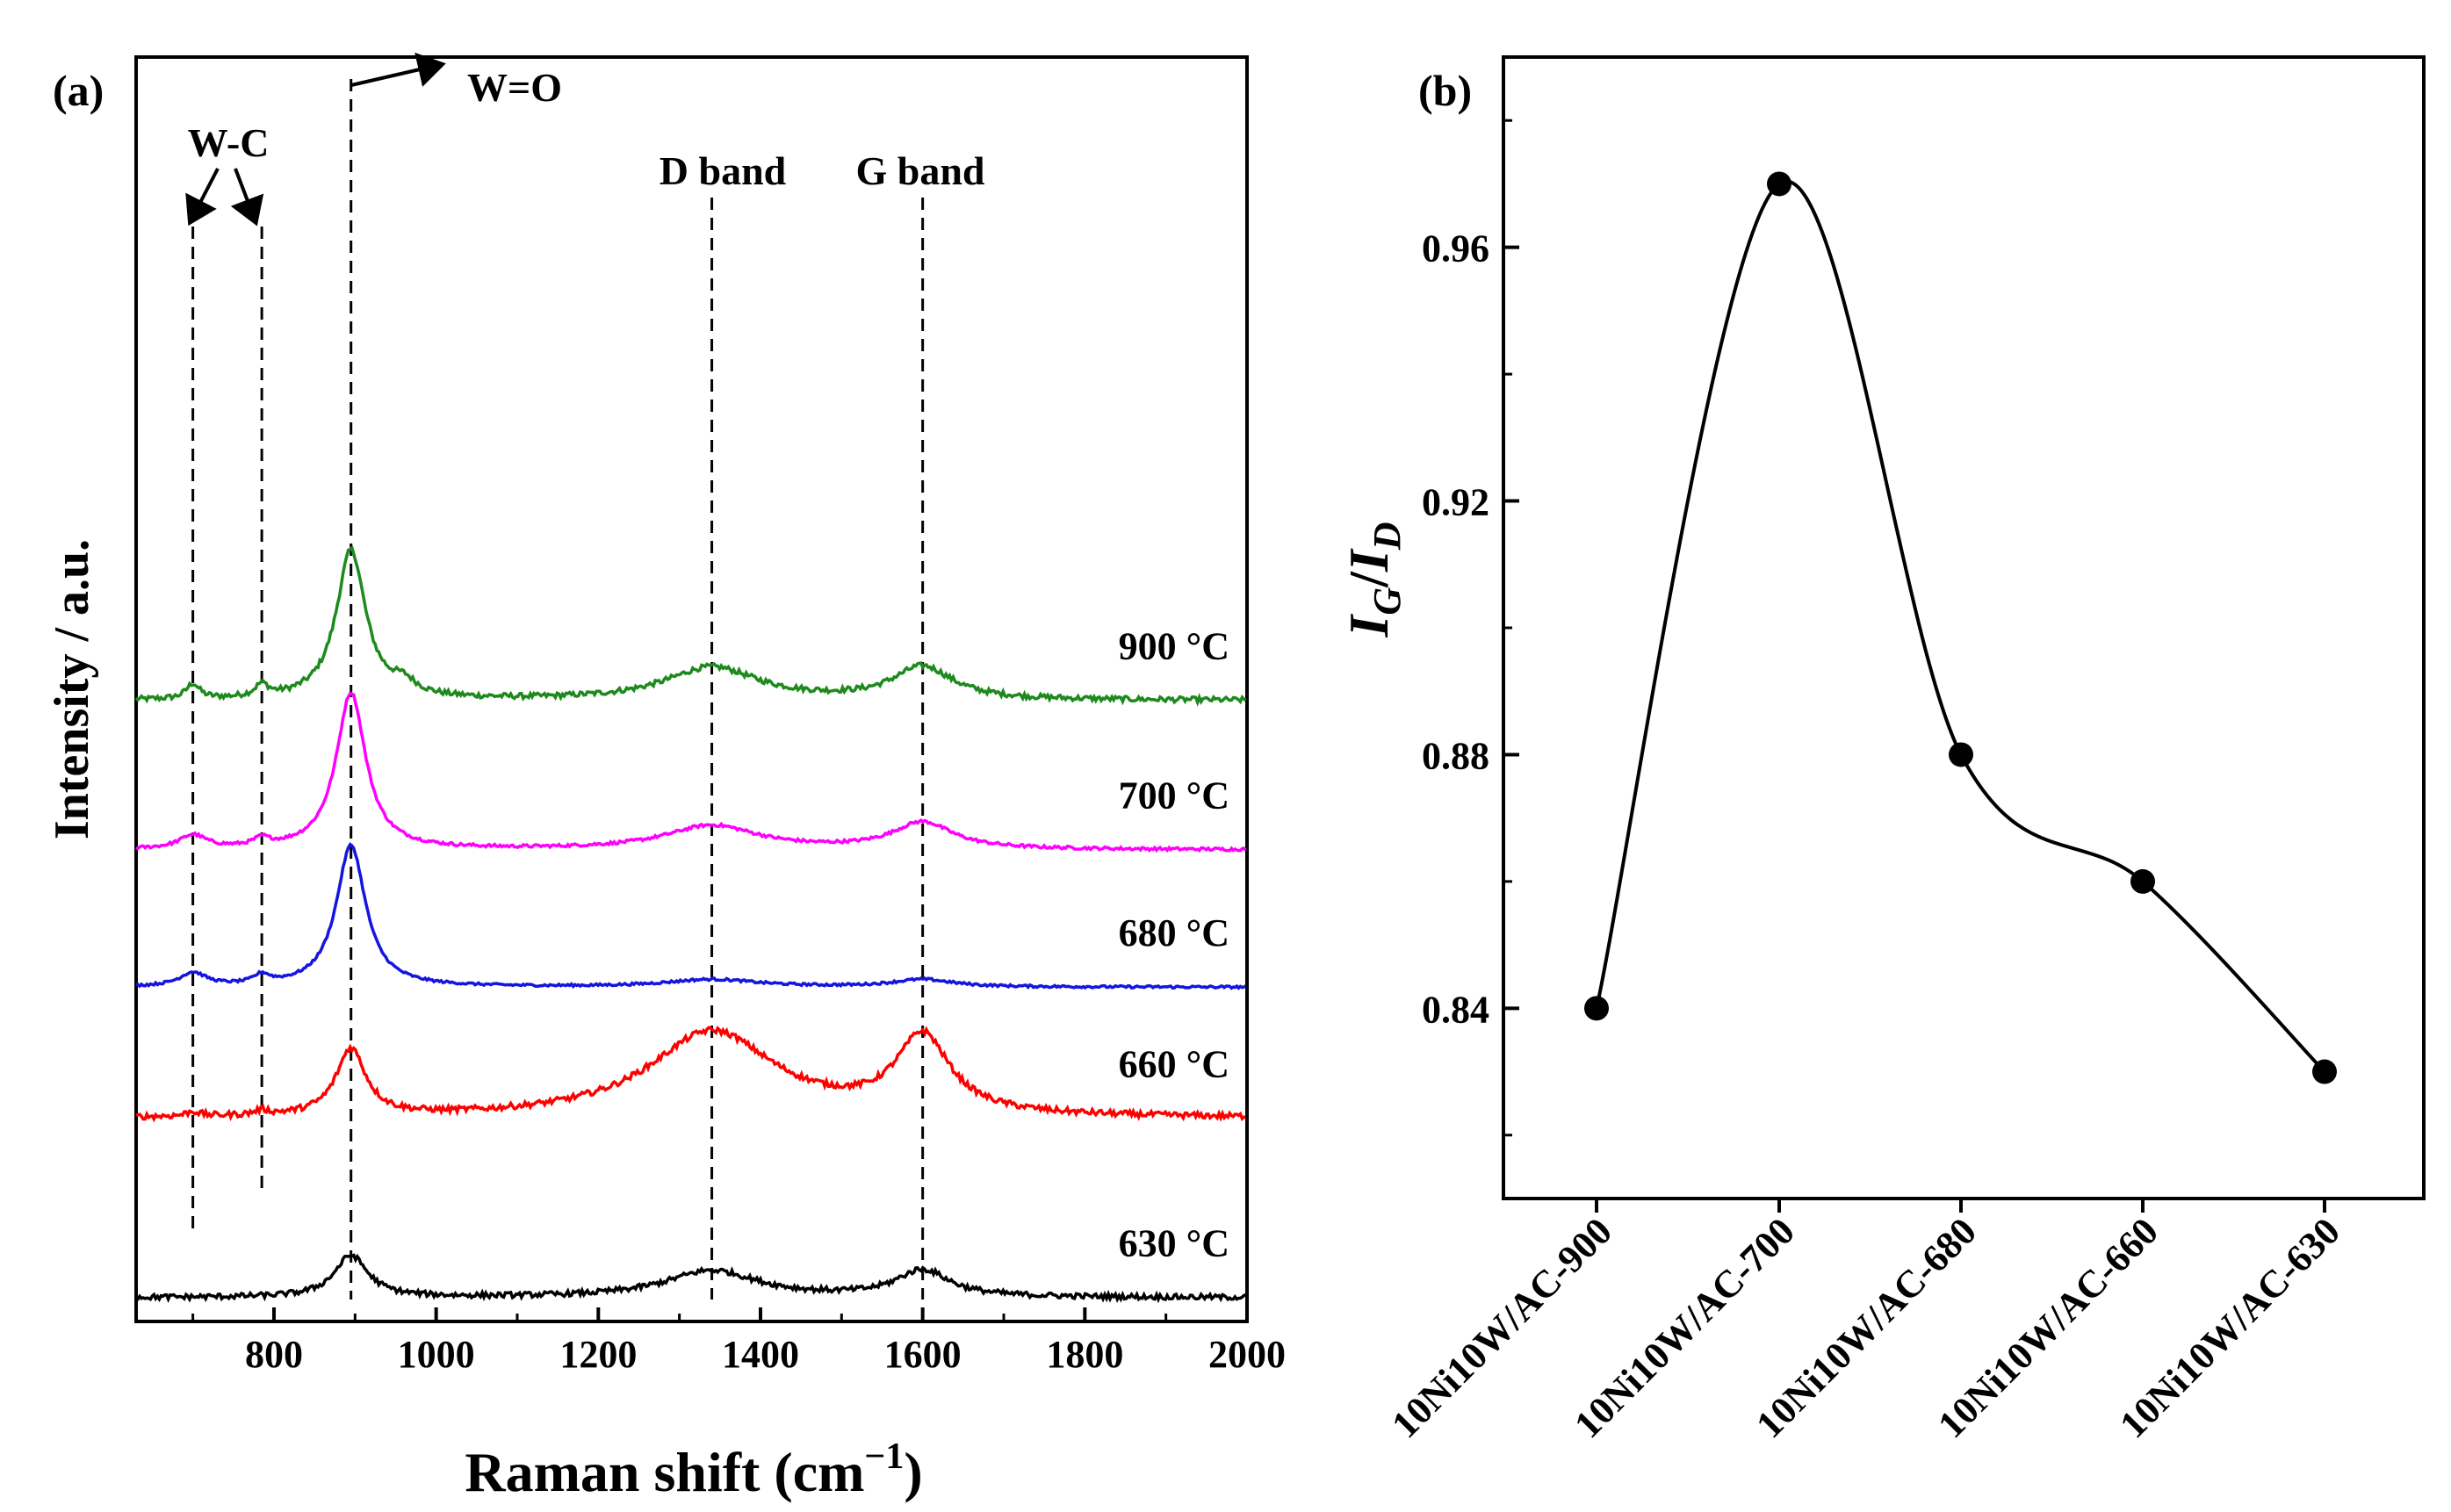 The height and width of the screenshot is (1512, 2451). Describe the element at coordinates (1174, 932) in the screenshot. I see `series-label: 680 °C` at that location.